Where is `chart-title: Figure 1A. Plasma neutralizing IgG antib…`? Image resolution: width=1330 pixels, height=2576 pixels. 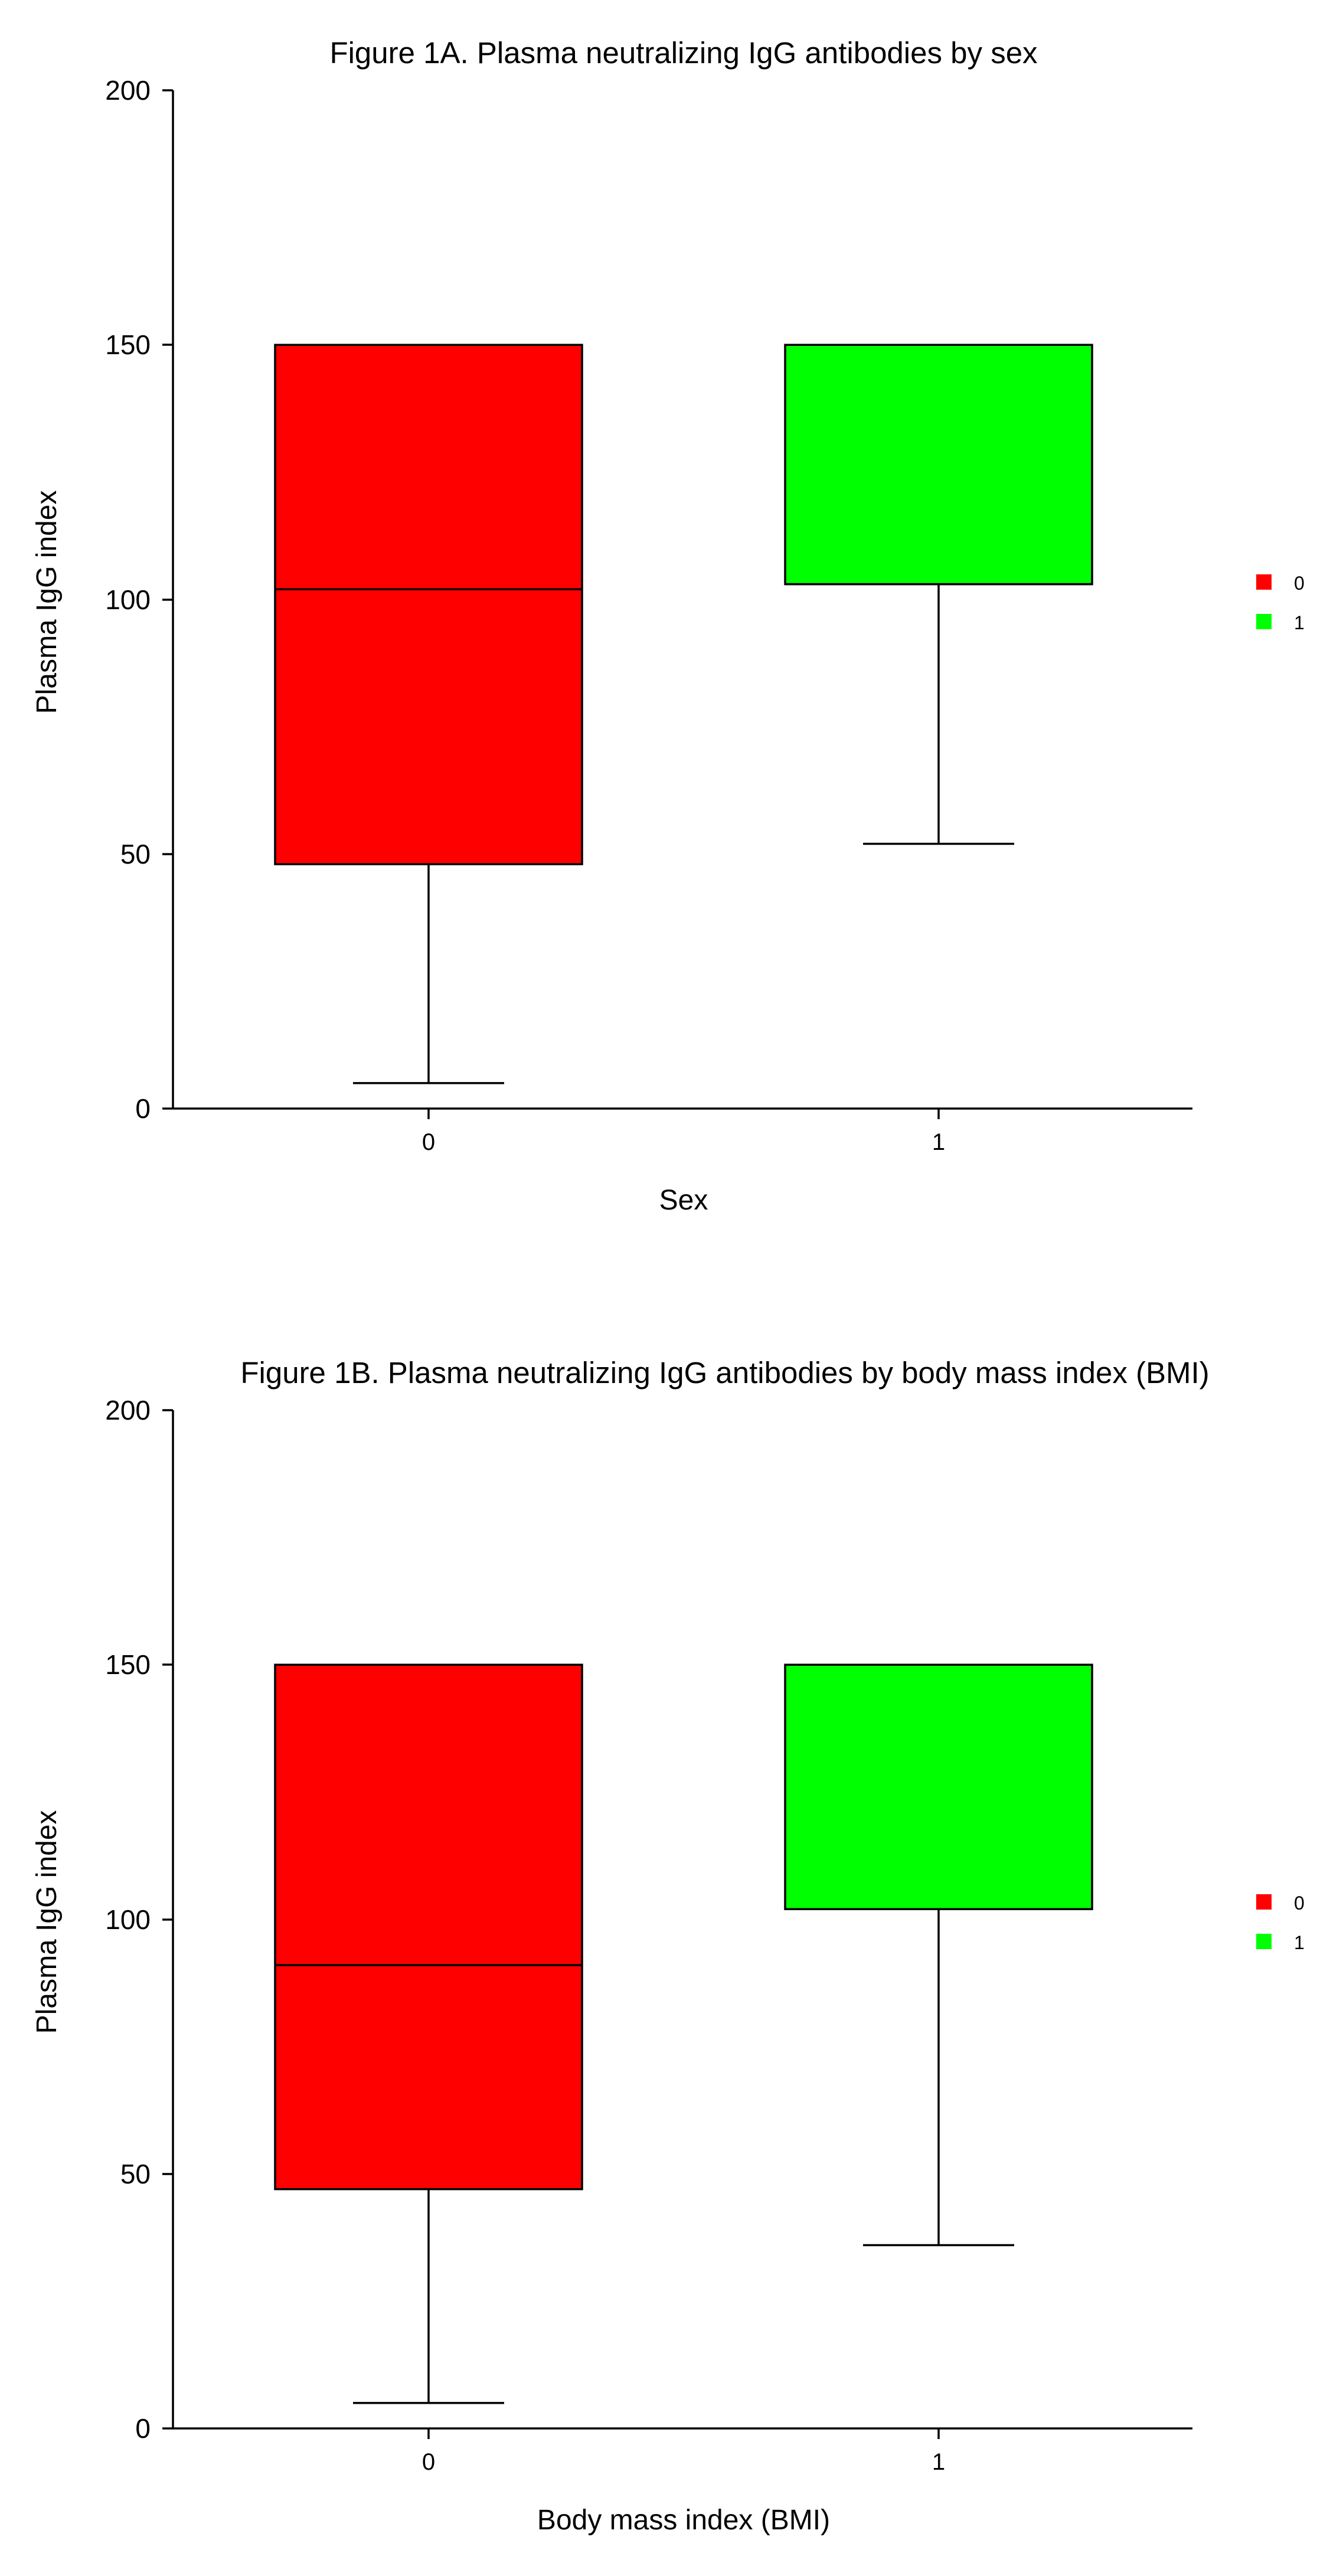
chart-title: Figure 1A. Plasma neutralizing IgG antib… is located at coordinates (683, 53).